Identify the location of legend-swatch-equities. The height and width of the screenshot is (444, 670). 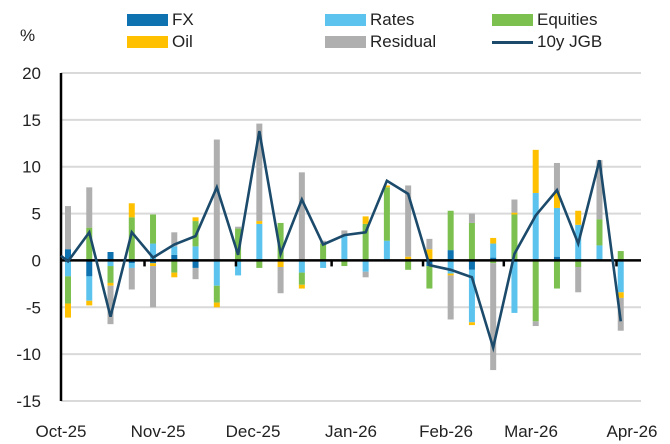
(512, 20).